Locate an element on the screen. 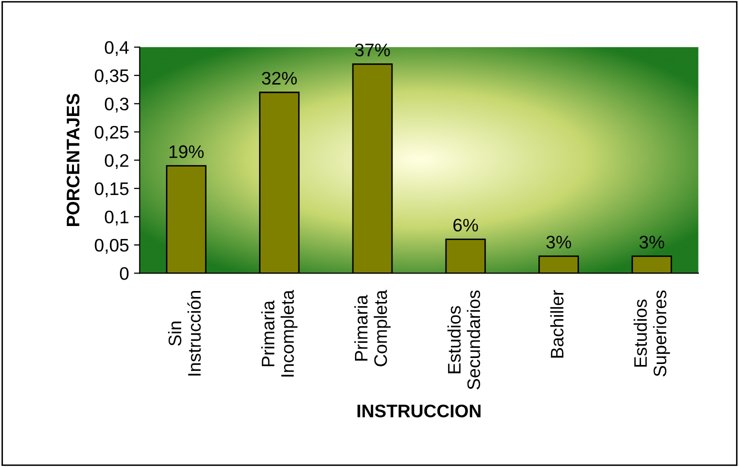 The width and height of the screenshot is (739, 467). data-label: 32% is located at coordinates (279, 78).